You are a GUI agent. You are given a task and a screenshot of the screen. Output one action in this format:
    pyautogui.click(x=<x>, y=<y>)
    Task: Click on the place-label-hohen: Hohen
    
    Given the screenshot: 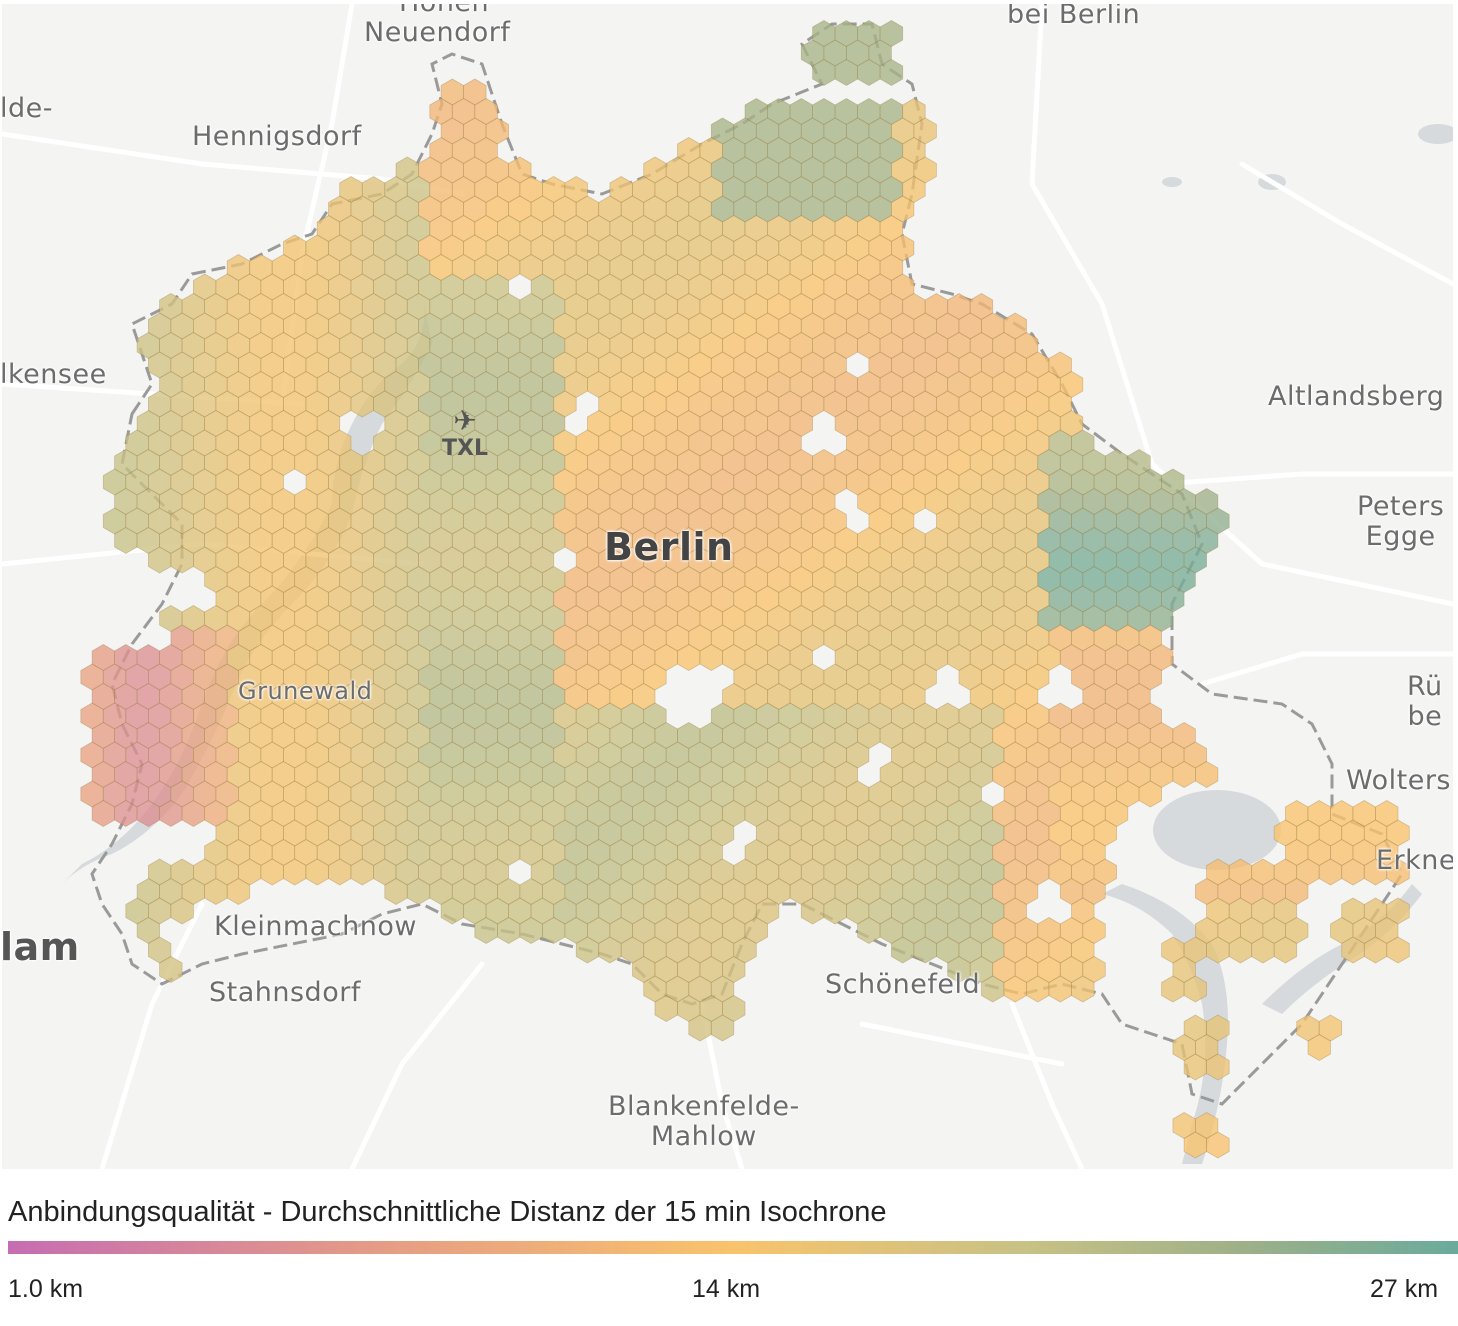 What is the action you would take?
    pyautogui.click(x=444, y=11)
    